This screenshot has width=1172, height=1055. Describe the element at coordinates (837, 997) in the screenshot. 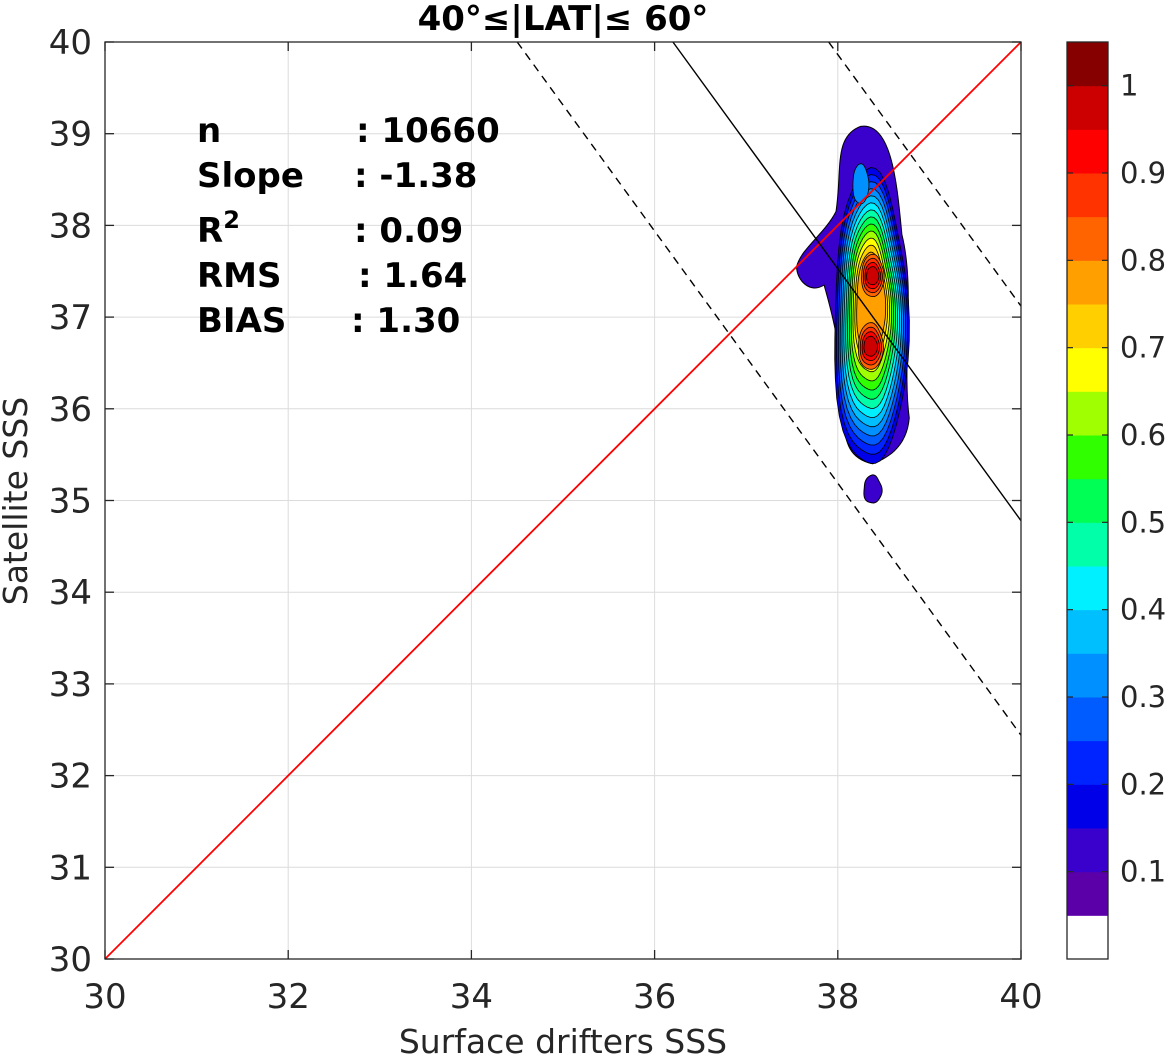

I see `x-tick-label: 38` at that location.